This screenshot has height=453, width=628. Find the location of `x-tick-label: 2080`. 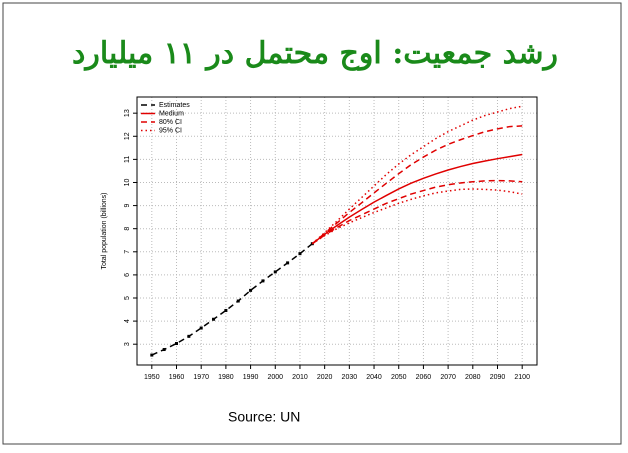

x-tick-label: 2080 is located at coordinates (473, 377).